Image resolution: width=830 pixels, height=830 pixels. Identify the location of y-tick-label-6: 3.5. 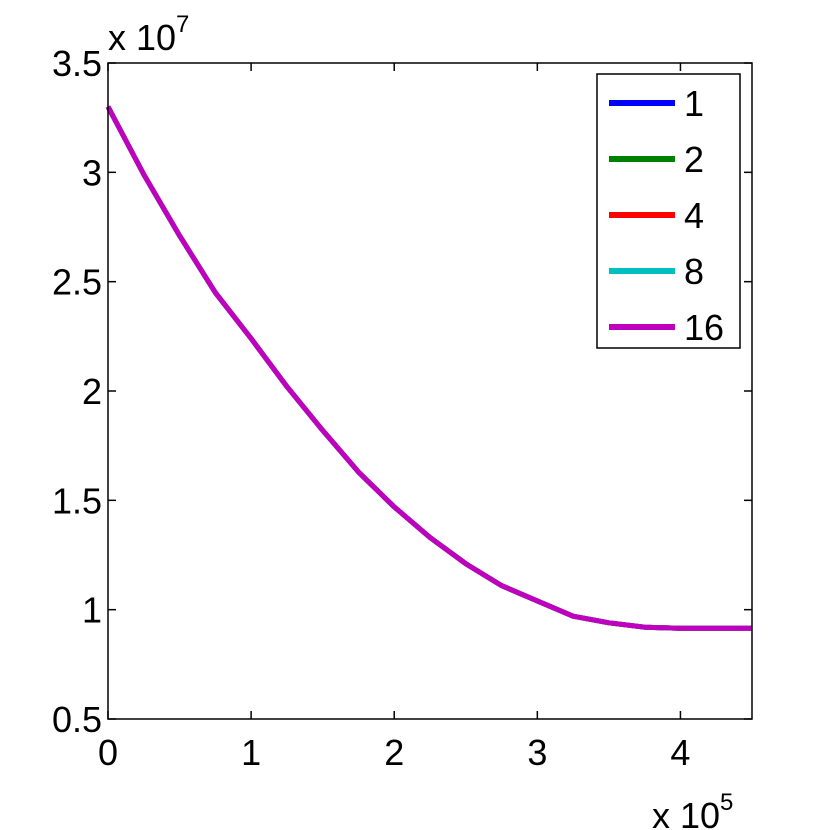
(77, 63).